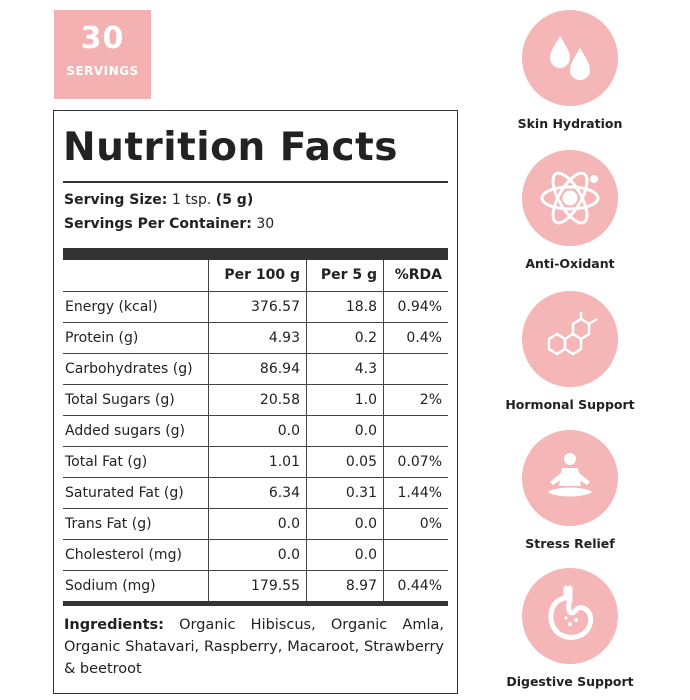  Describe the element at coordinates (262, 275) in the screenshot. I see `header-per-100g: Per 100 g` at that location.